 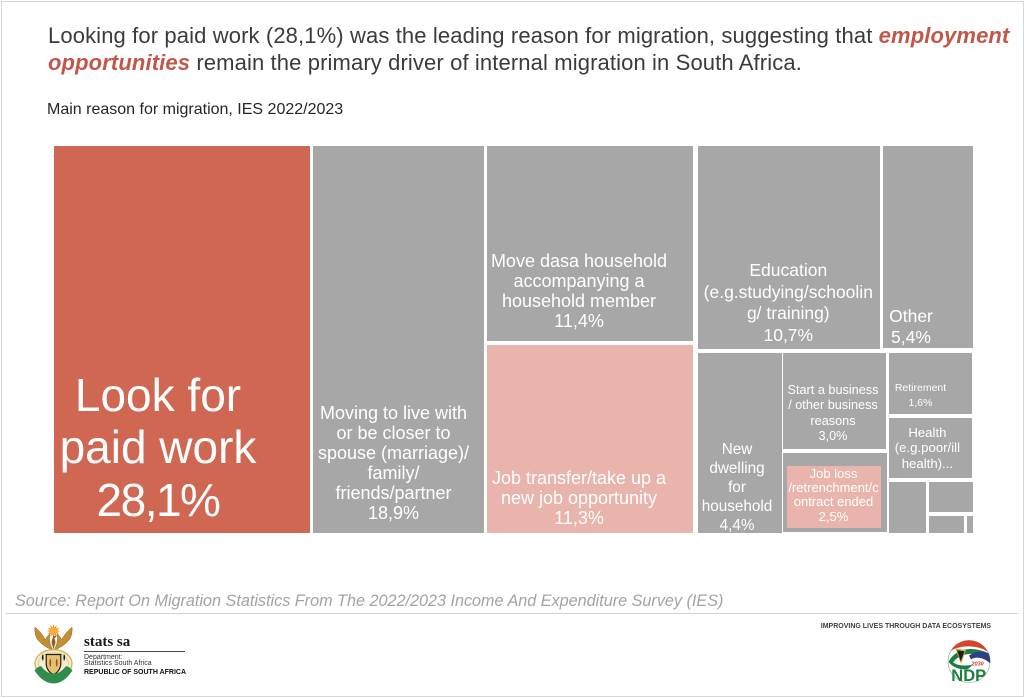 What do you see at coordinates (968, 675) in the screenshot?
I see `svg-text: NDP` at bounding box center [968, 675].